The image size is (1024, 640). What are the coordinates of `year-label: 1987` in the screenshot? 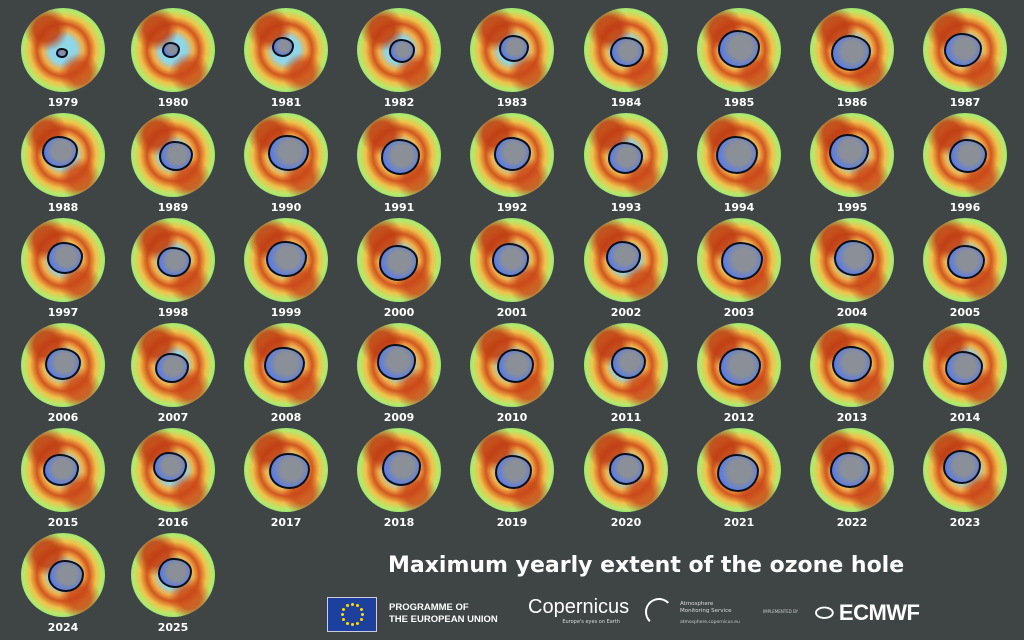 It's located at (965, 102).